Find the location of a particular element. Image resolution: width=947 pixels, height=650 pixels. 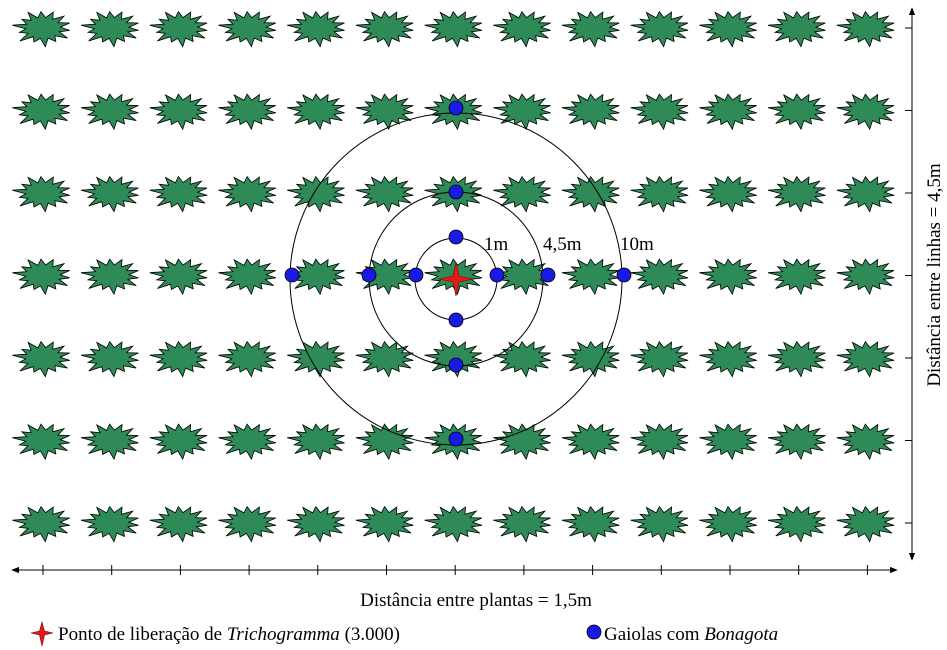

ring-label: 4,5m is located at coordinates (562, 244).